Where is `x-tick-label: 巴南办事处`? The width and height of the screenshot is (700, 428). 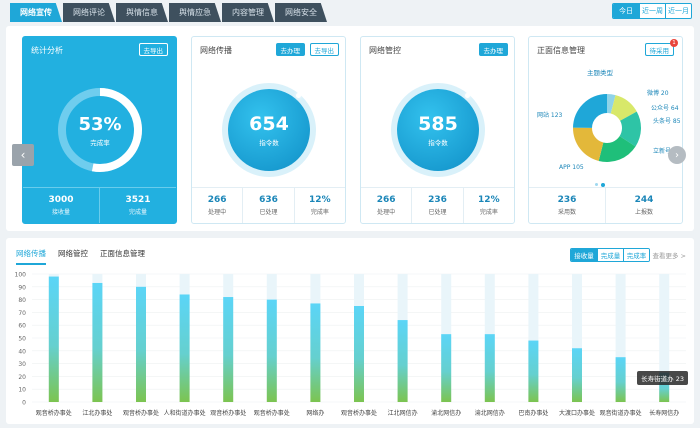
x-tick-label: 巴南办事处 is located at coordinates (533, 413).